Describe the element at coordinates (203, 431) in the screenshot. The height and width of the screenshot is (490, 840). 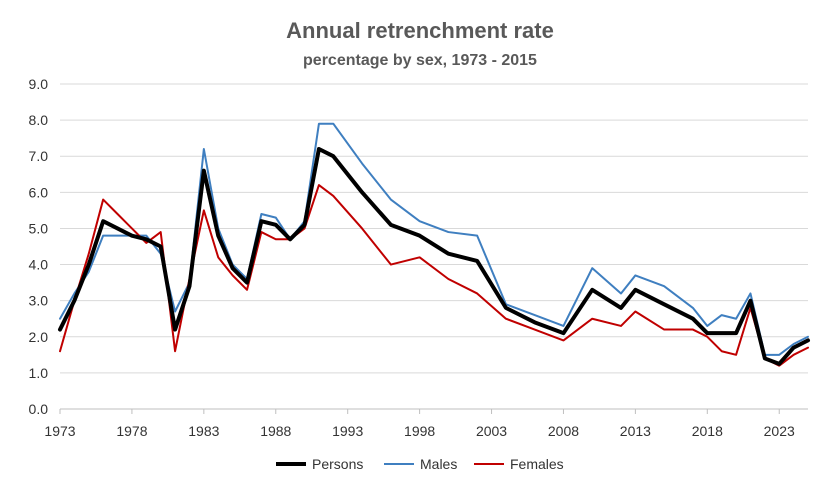
I see `x-tick-label: 1983` at that location.